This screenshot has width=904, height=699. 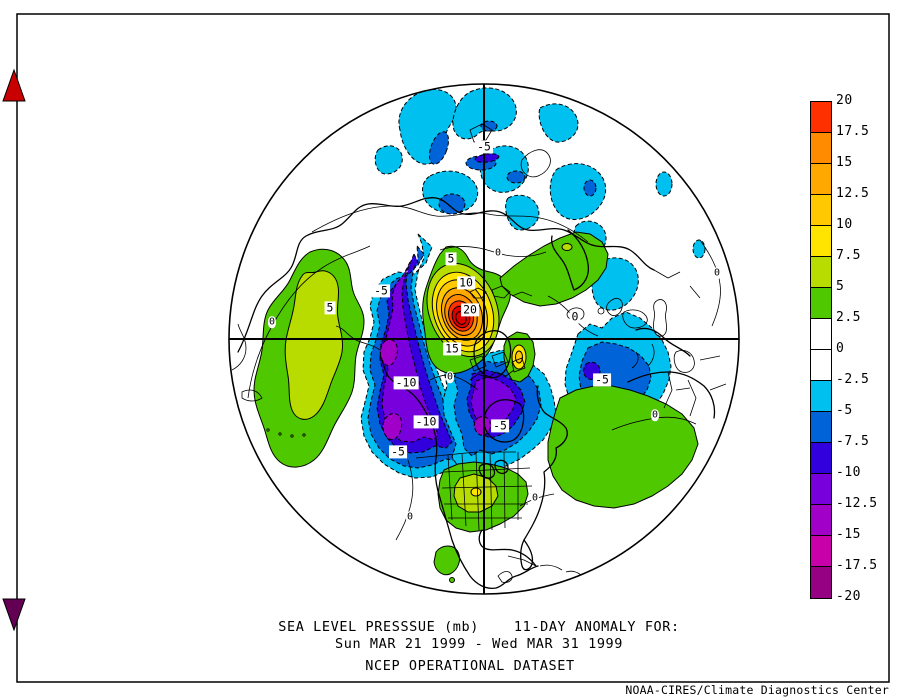 I want to click on colorbar-tick-label: -5, so click(x=844, y=411).